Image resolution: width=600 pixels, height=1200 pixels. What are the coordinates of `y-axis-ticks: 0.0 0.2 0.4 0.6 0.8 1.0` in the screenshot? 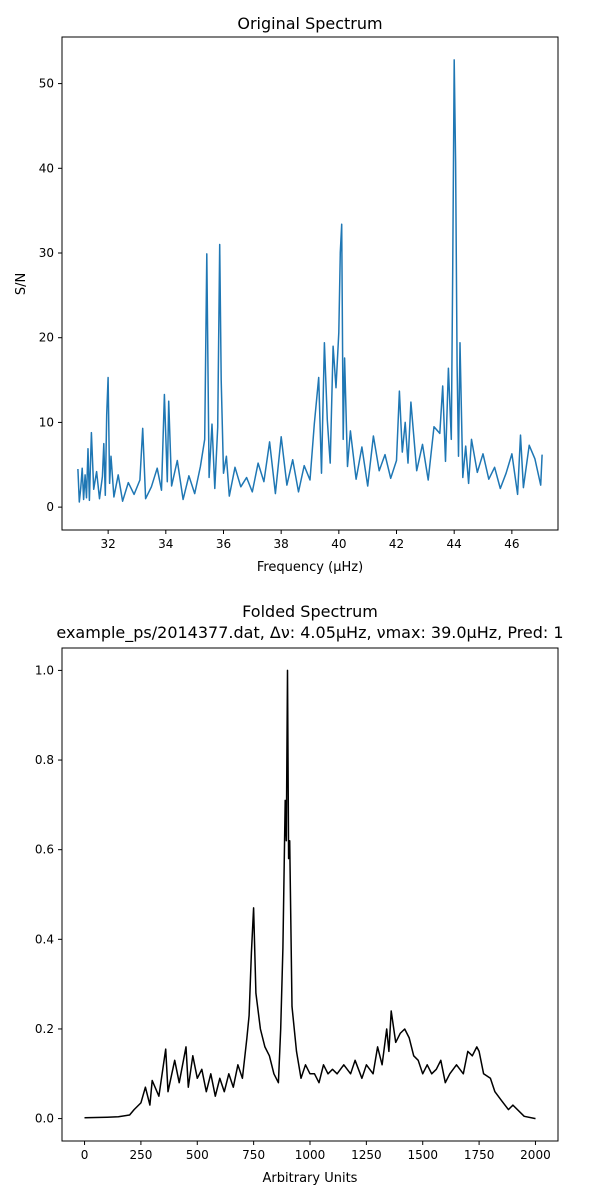 It's located at (48, 894).